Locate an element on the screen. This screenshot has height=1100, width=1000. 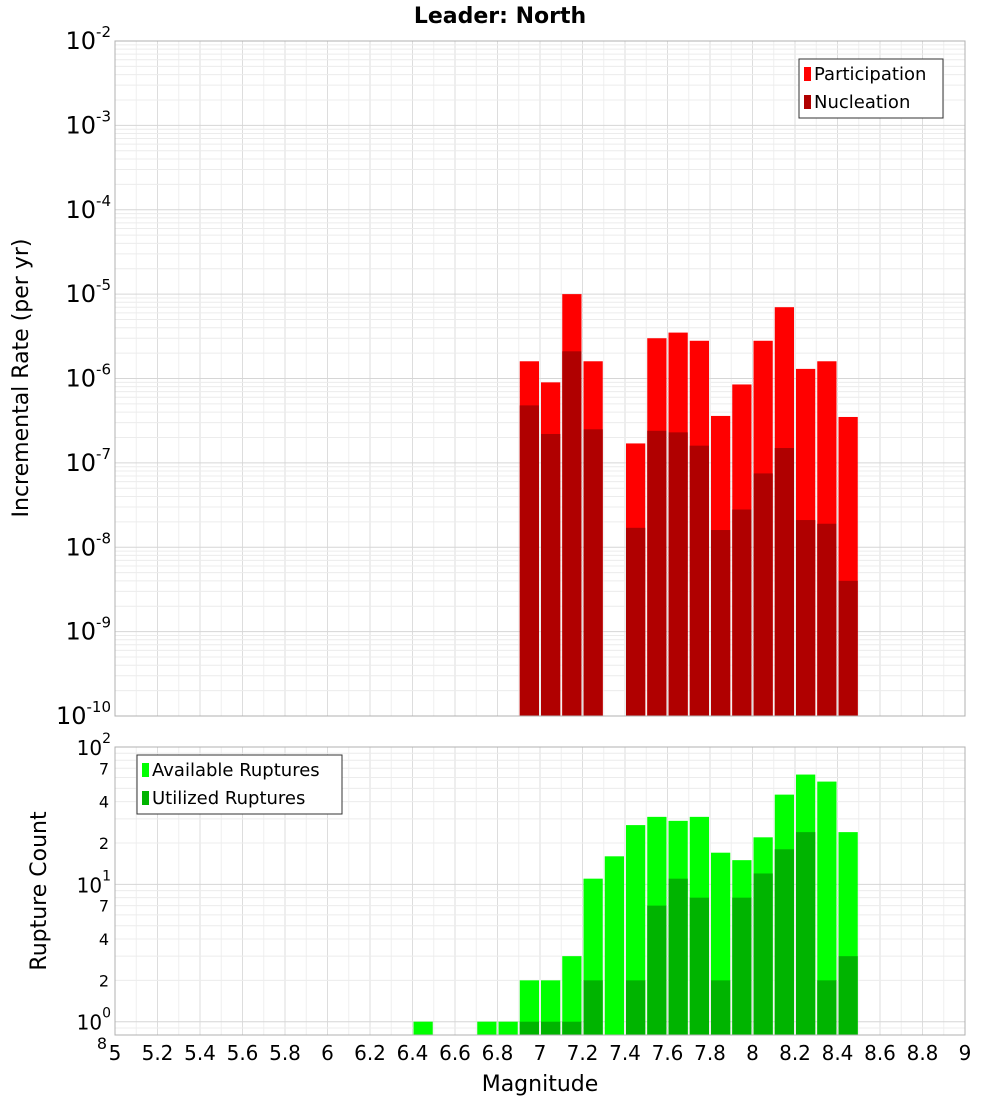
y-tick-label: 10¹ is located at coordinates (94, 882).